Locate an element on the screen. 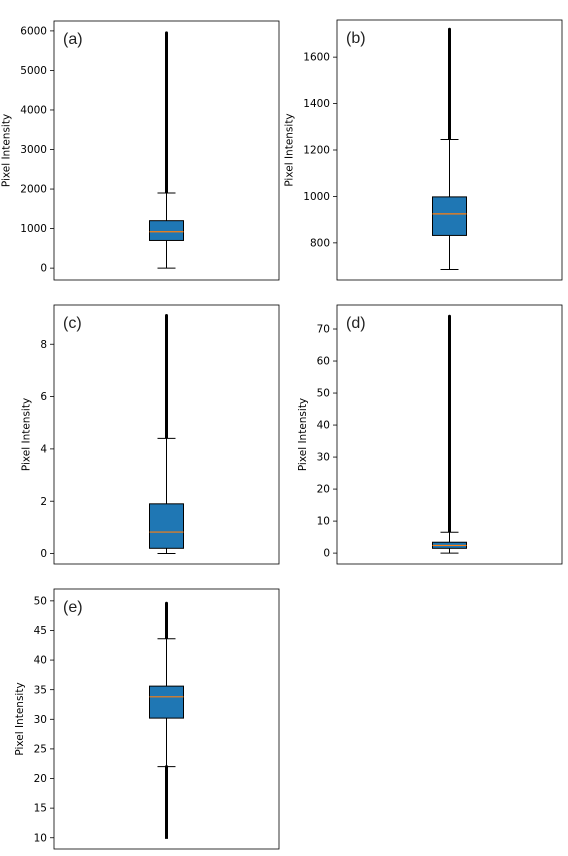 Image resolution: width=568 pixels, height=856 pixels. y-tick-label: 25 is located at coordinates (40, 750).